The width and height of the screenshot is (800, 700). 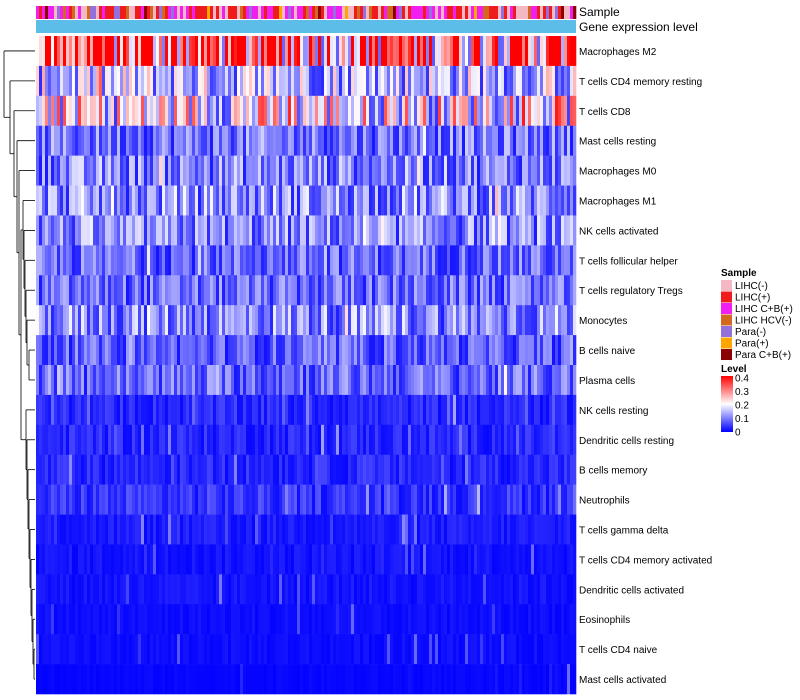 I want to click on legend-swatch, so click(x=726, y=308).